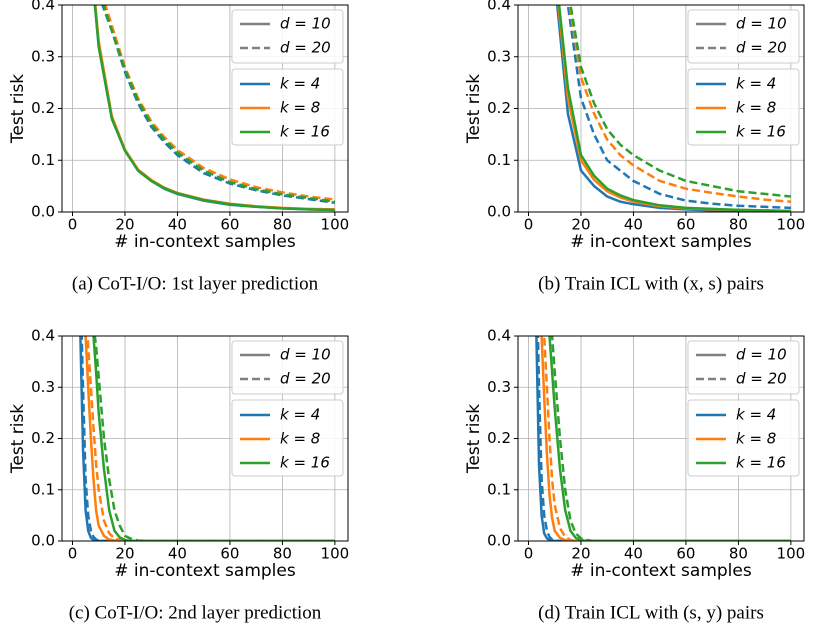 This screenshot has height=623, width=824. I want to click on caption: (b) Train ICL with (x, s) pairs, so click(651, 283).